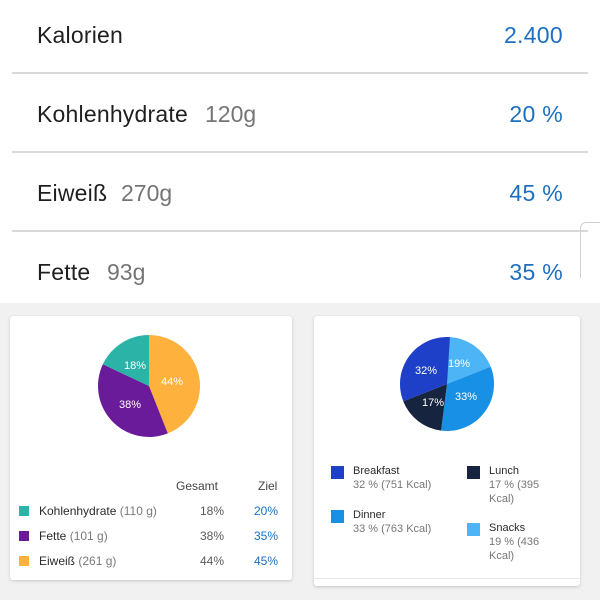 The width and height of the screenshot is (600, 600). I want to click on macro-pie-label-carbs: 18%, so click(135, 366).